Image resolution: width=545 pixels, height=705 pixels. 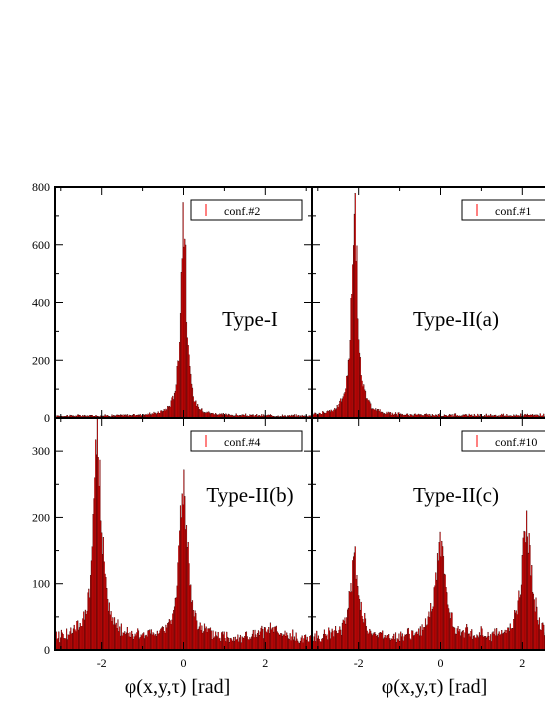 I want to click on x-tick-label: 2, so click(x=522, y=663).